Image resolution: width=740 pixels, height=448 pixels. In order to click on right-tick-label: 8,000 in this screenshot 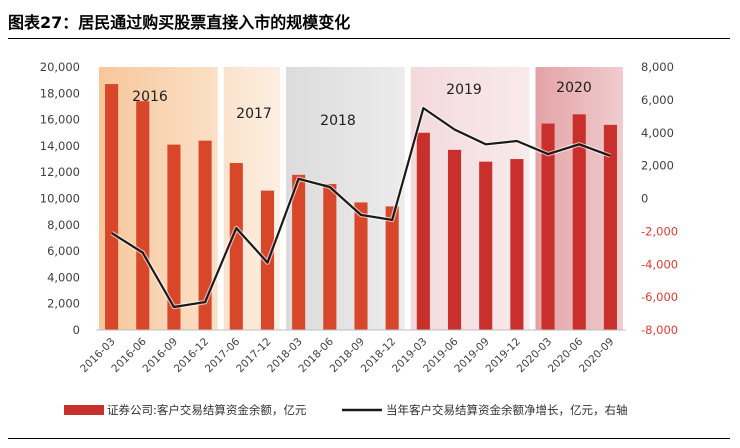, I will do `click(657, 67)`.